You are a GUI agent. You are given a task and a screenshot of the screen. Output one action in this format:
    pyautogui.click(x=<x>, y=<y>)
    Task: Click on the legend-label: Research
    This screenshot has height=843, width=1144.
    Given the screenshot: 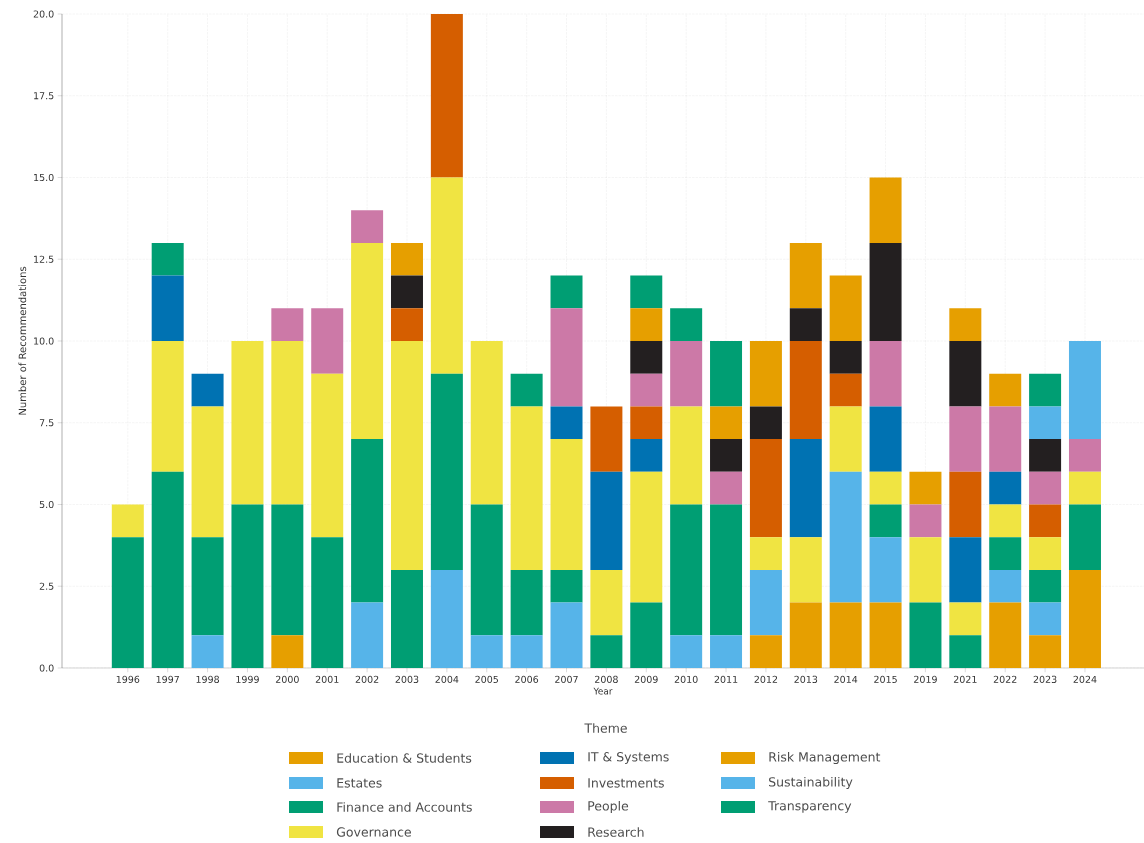 What is the action you would take?
    pyautogui.click(x=616, y=832)
    